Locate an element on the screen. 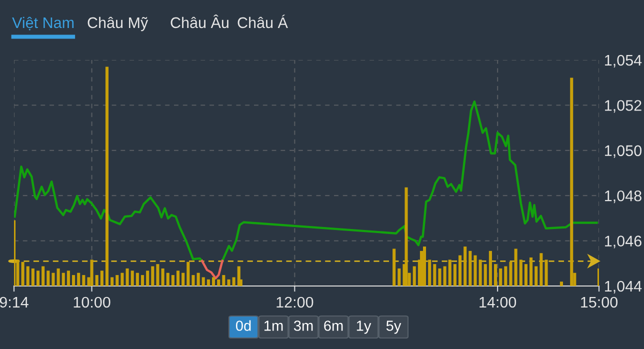  x-tick-label: 12:00 is located at coordinates (295, 302).